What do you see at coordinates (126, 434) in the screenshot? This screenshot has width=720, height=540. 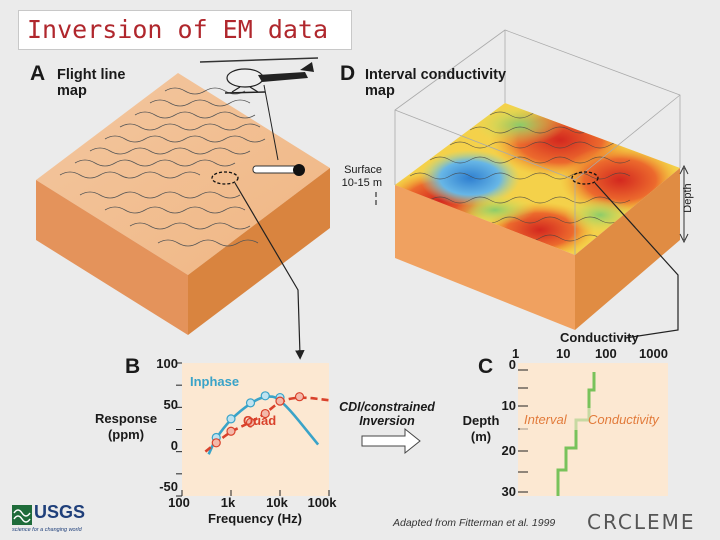 I see `response-y-label-line2: (ppm)` at bounding box center [126, 434].